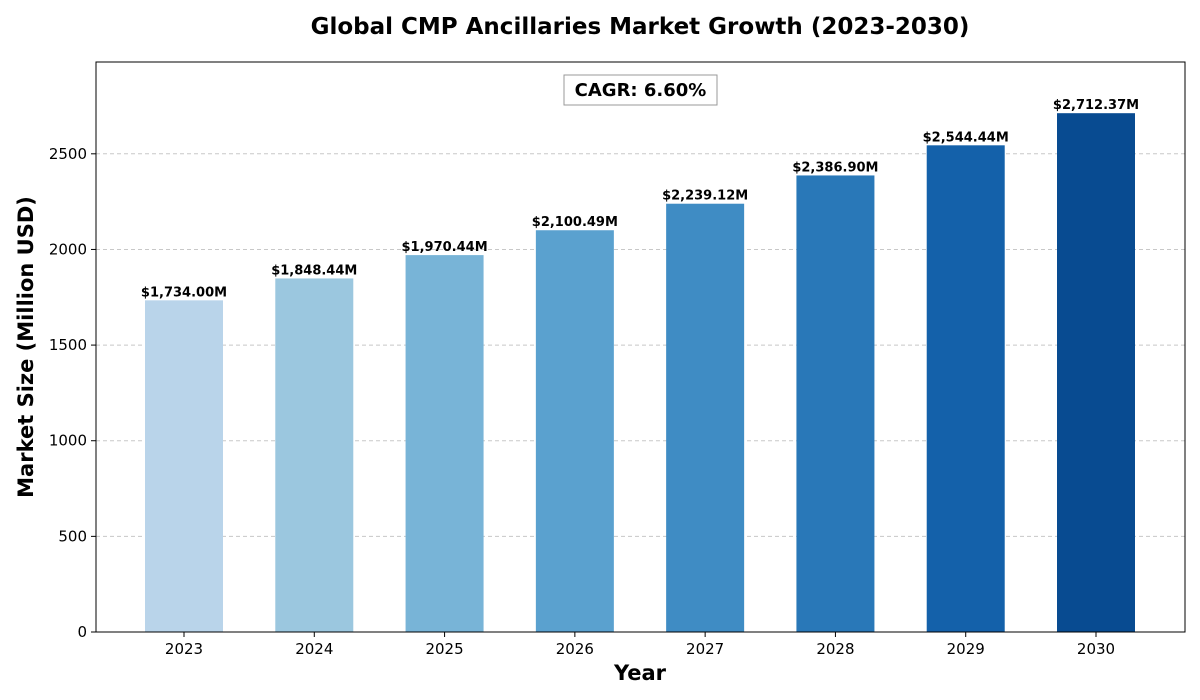 This screenshot has height=700, width=1200. Describe the element at coordinates (68, 154) in the screenshot. I see `y-tick-label: 2500` at that location.